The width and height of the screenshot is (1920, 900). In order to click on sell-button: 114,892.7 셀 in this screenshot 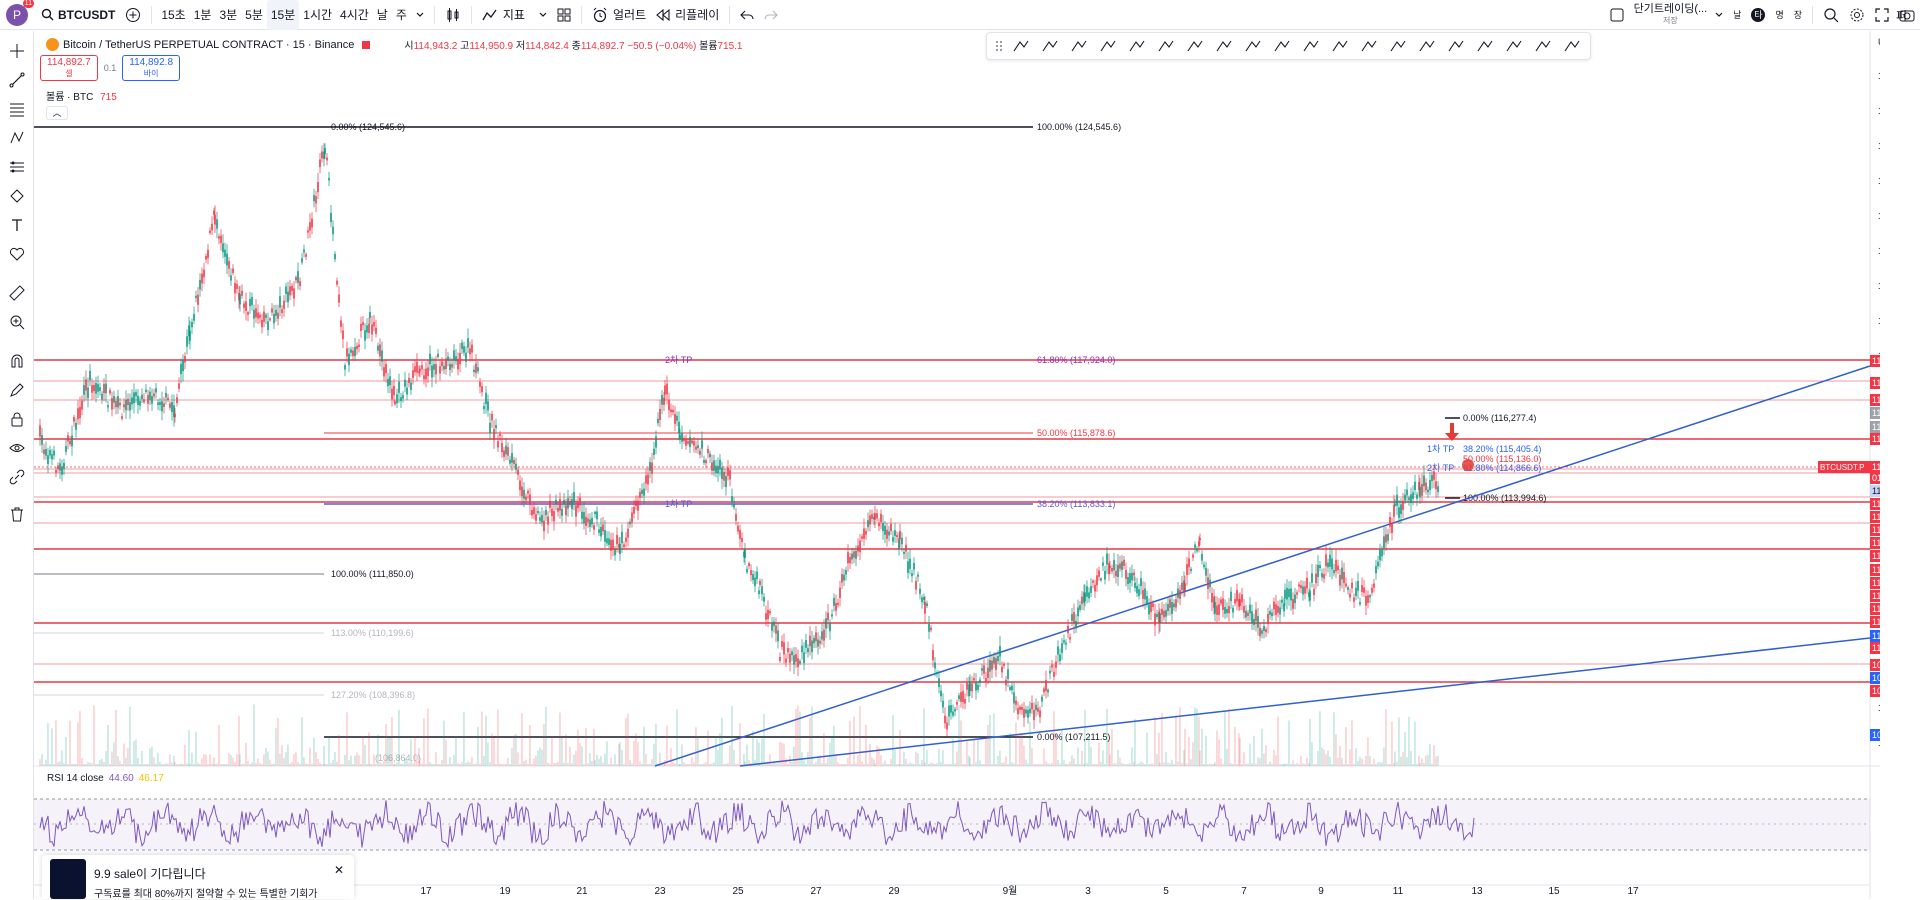, I will do `click(69, 68)`.